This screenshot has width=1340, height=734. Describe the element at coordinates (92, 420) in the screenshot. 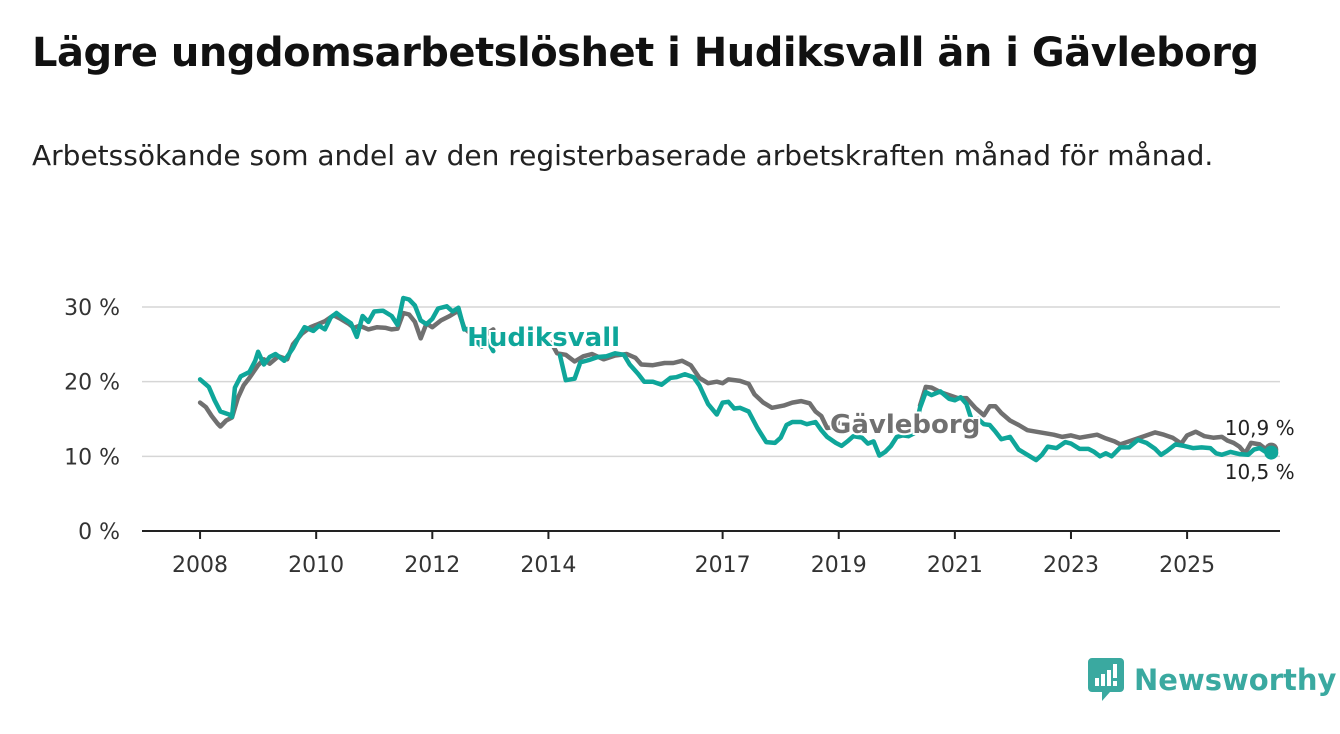

I see `y-axis-labels: 0 % 10 % 20 % 30 %` at that location.